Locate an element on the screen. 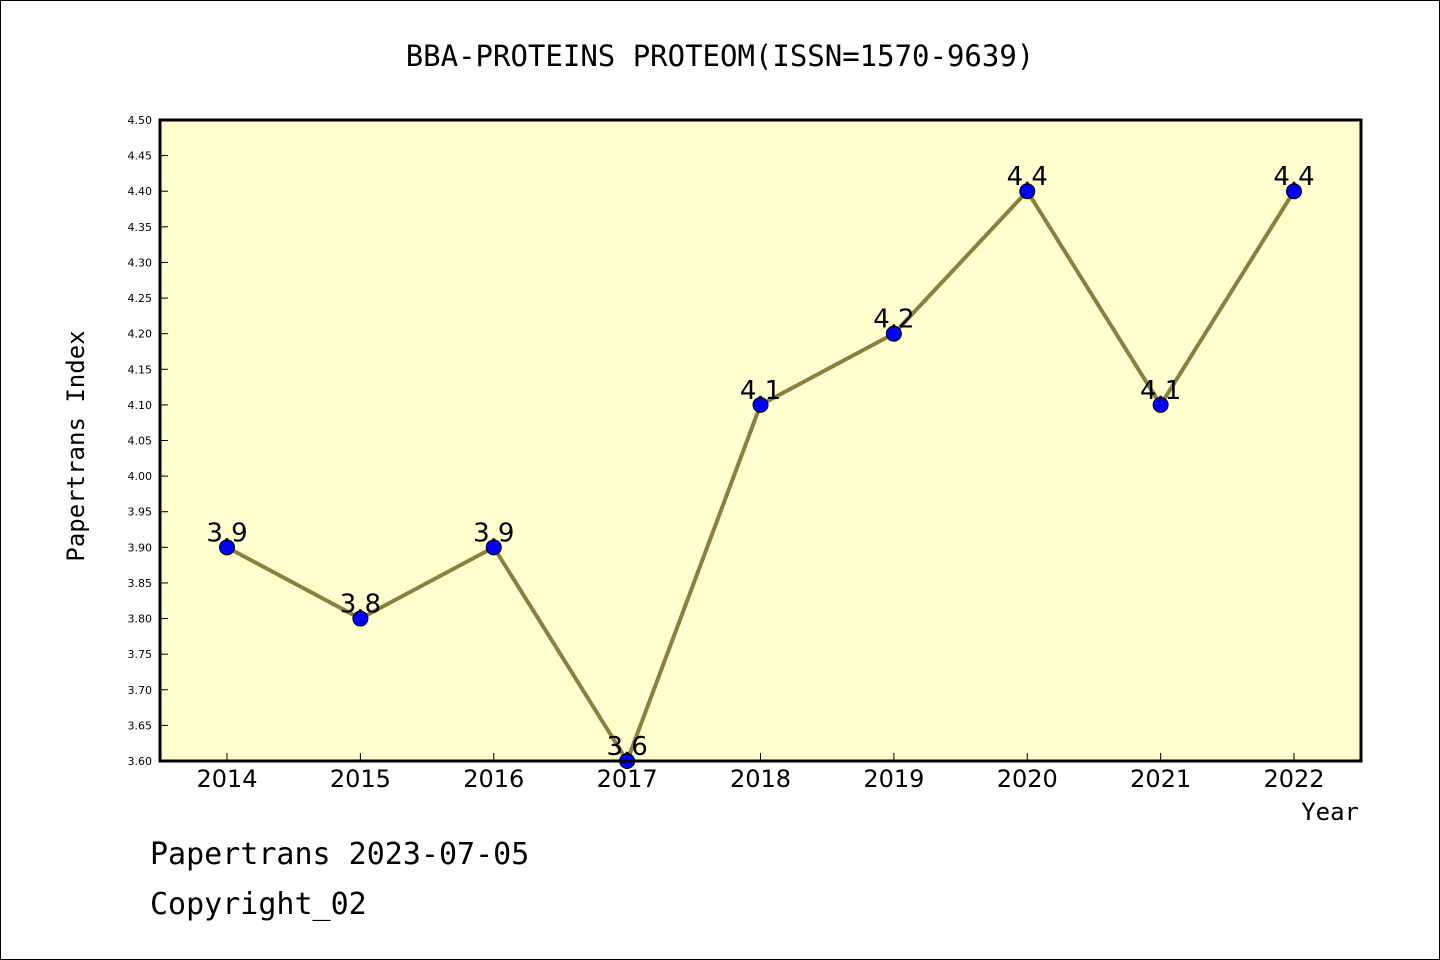  y-tick-label: 3.95 is located at coordinates (140, 512).